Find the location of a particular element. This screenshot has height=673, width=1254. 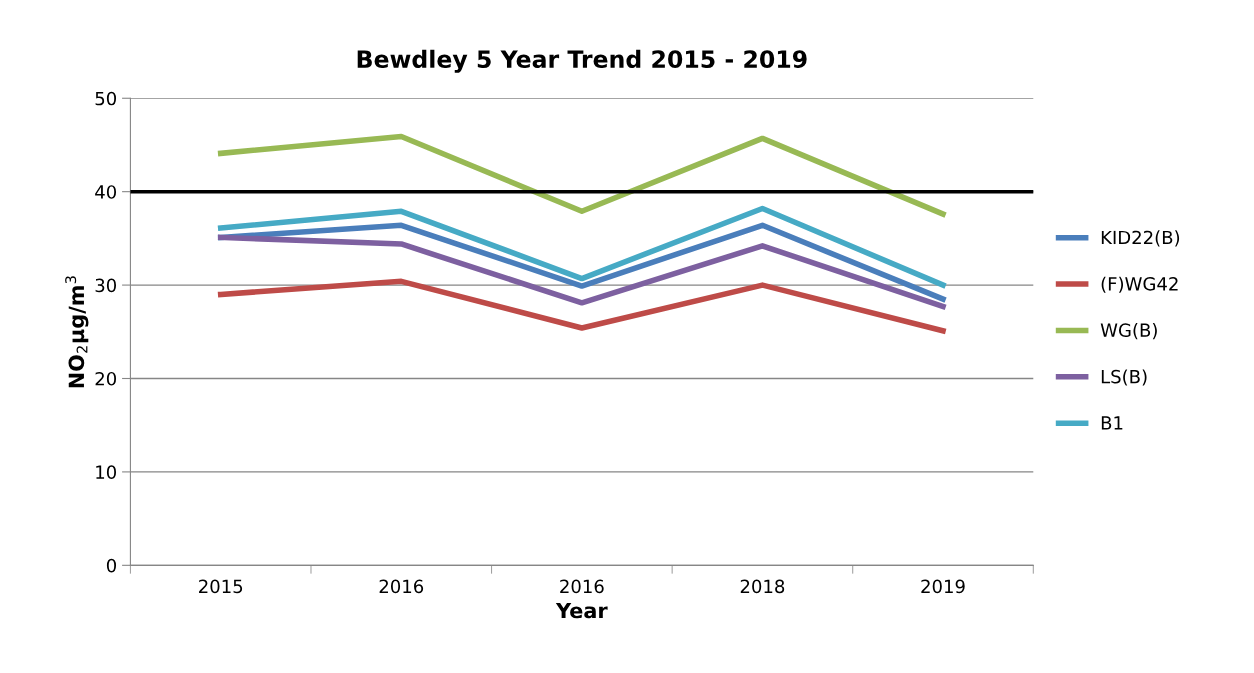

chart-title: Bewdley 5 Year Trend 2015 - 2019 is located at coordinates (582, 61).